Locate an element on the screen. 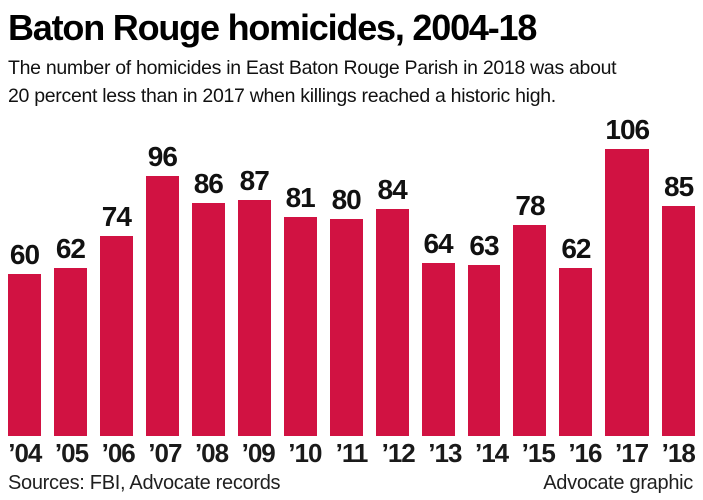  bar-group: 64 is located at coordinates (438, 332).